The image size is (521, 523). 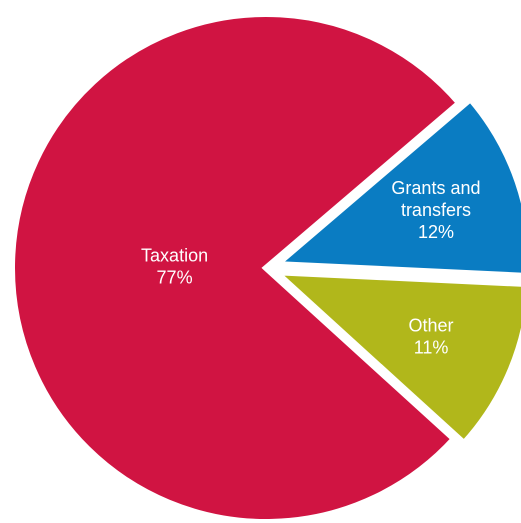 What do you see at coordinates (174, 267) in the screenshot?
I see `pie-slice-label: Taxation 77%` at bounding box center [174, 267].